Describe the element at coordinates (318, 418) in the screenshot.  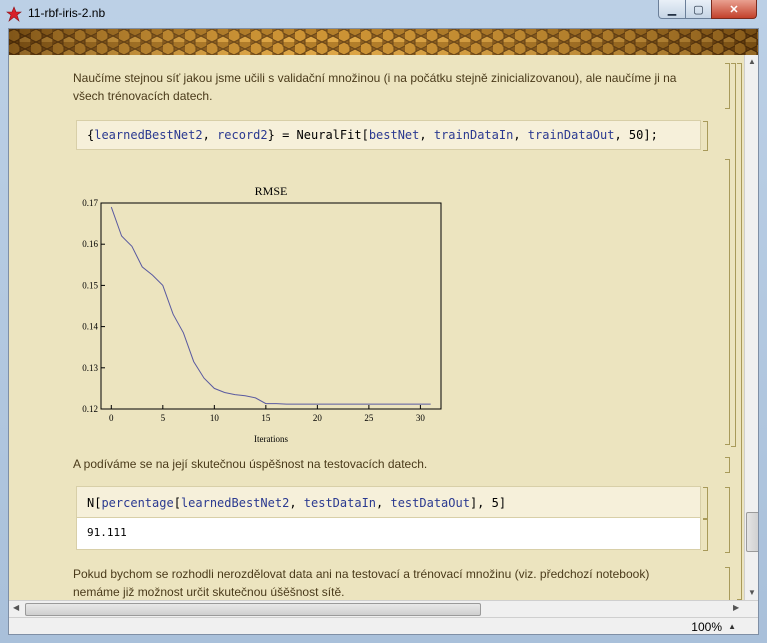
I see `x-tick-label: 20` at that location.